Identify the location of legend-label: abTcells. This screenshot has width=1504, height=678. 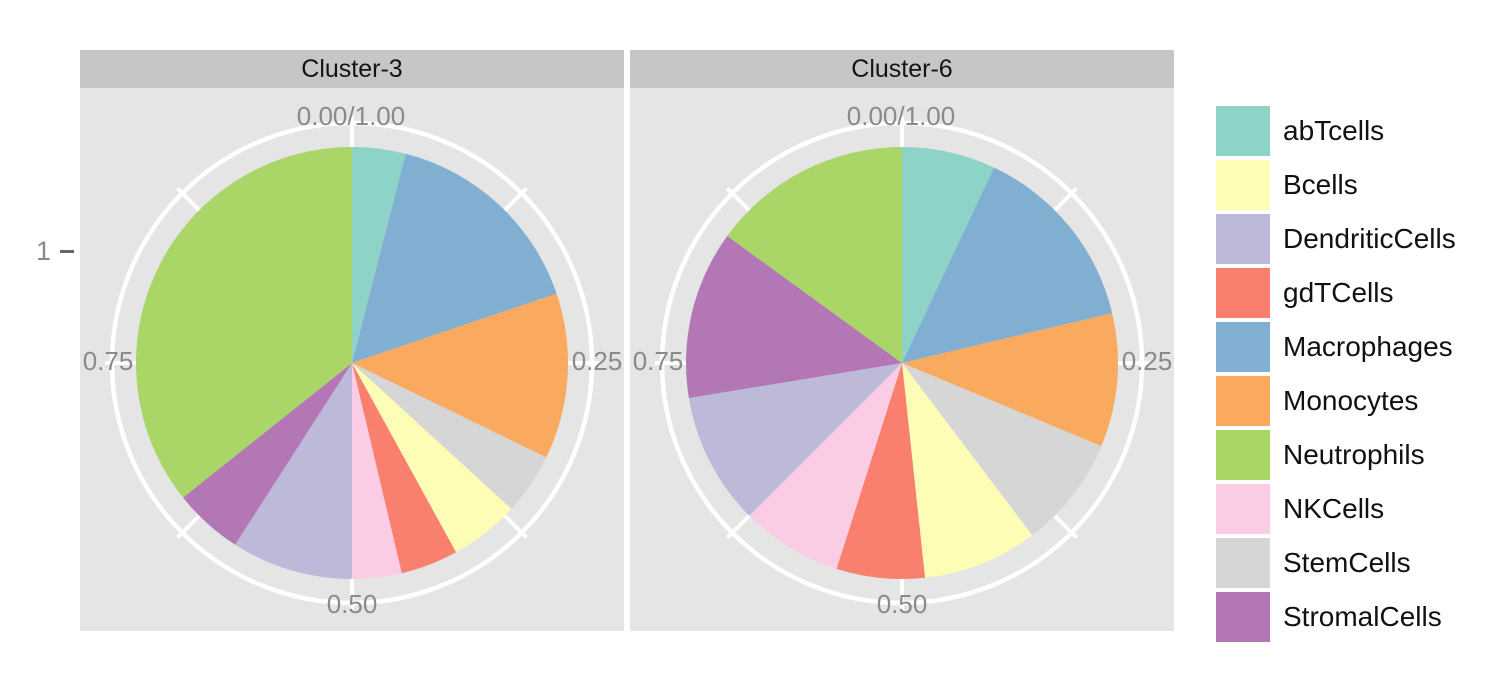
(1334, 130).